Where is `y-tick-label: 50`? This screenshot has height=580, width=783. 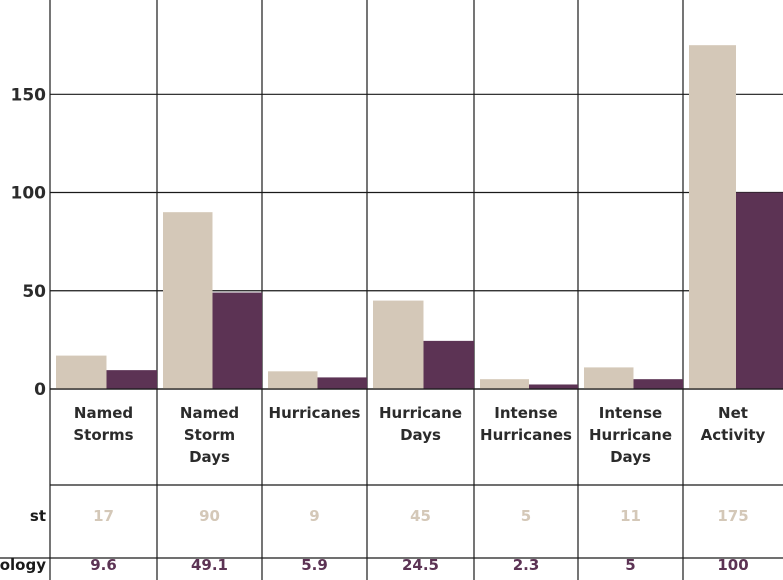 y-tick-label: 50 is located at coordinates (34, 292).